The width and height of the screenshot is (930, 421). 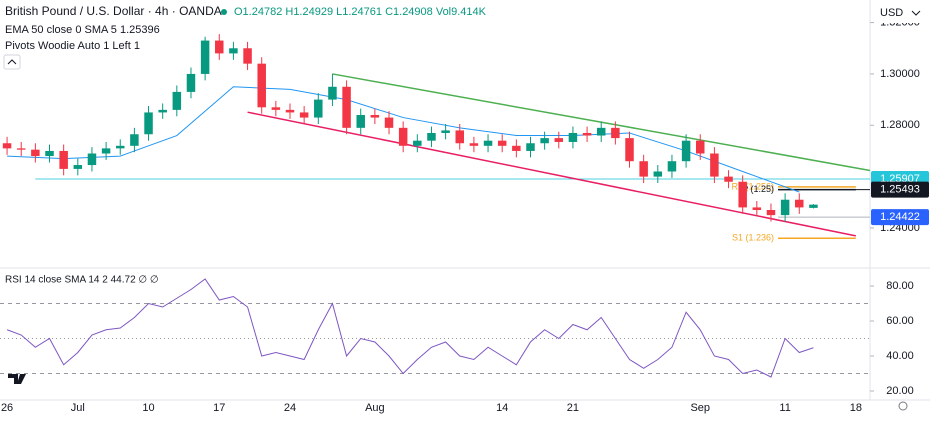 I want to click on x-tick-label: 14, so click(x=502, y=408).